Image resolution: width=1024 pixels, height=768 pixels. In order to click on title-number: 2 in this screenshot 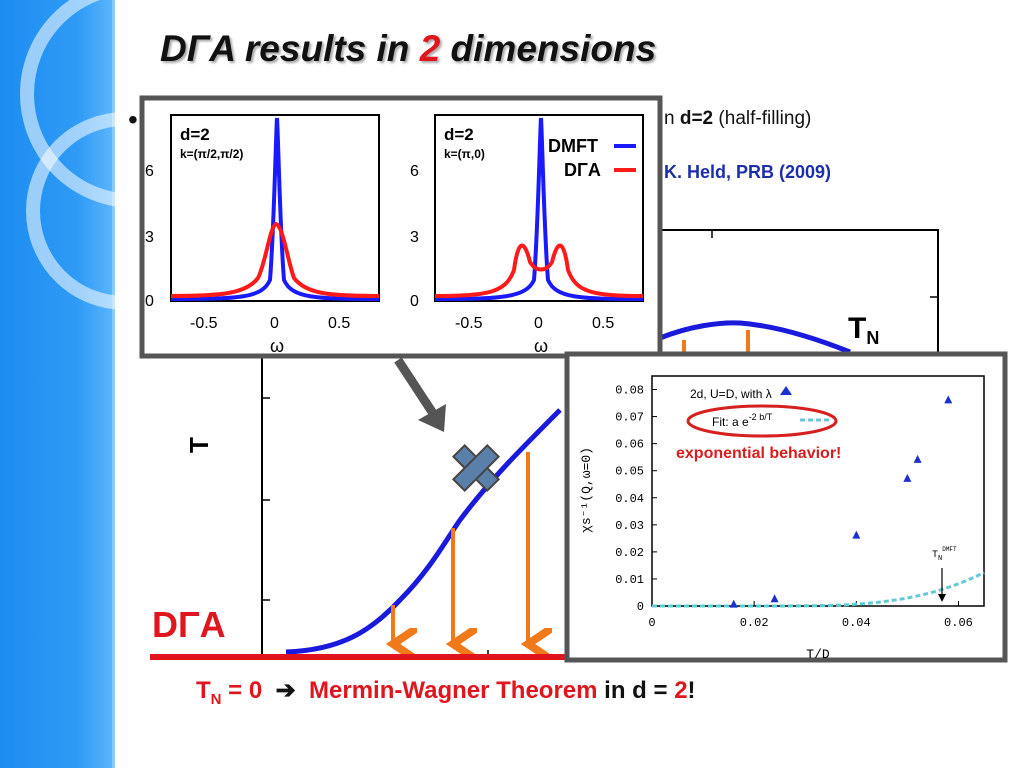, I will do `click(430, 48)`.